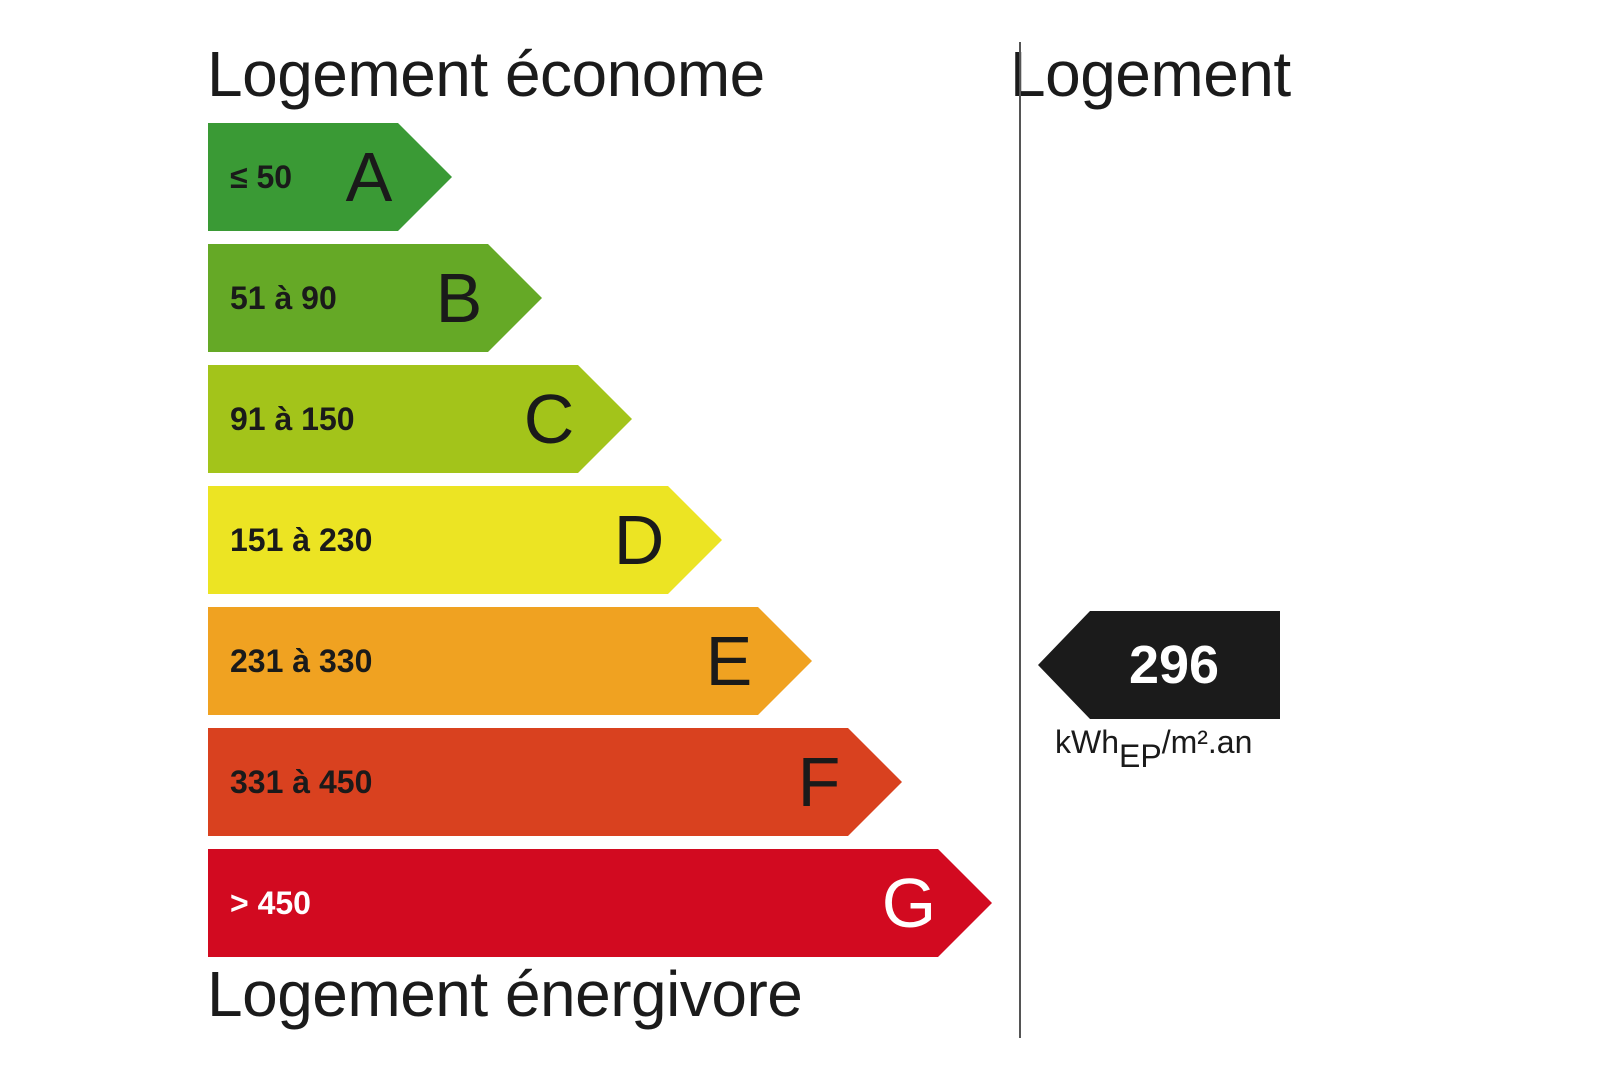  I want to click on marker-arrow-shape, so click(1159, 665).